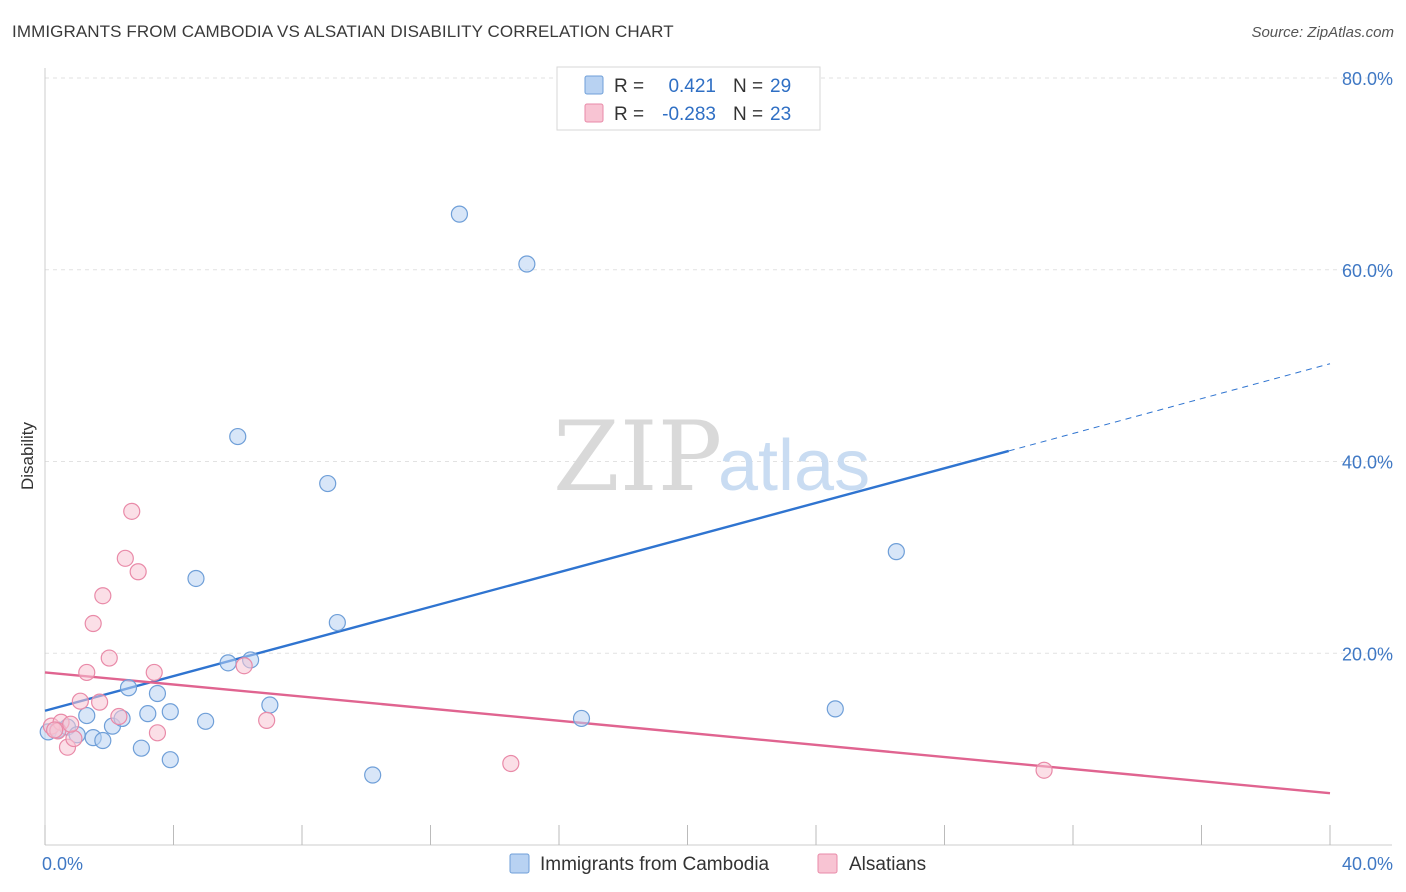 This screenshot has width=1406, height=892. Describe the element at coordinates (594, 113) in the screenshot. I see `legend-swatch-alsatians` at that location.